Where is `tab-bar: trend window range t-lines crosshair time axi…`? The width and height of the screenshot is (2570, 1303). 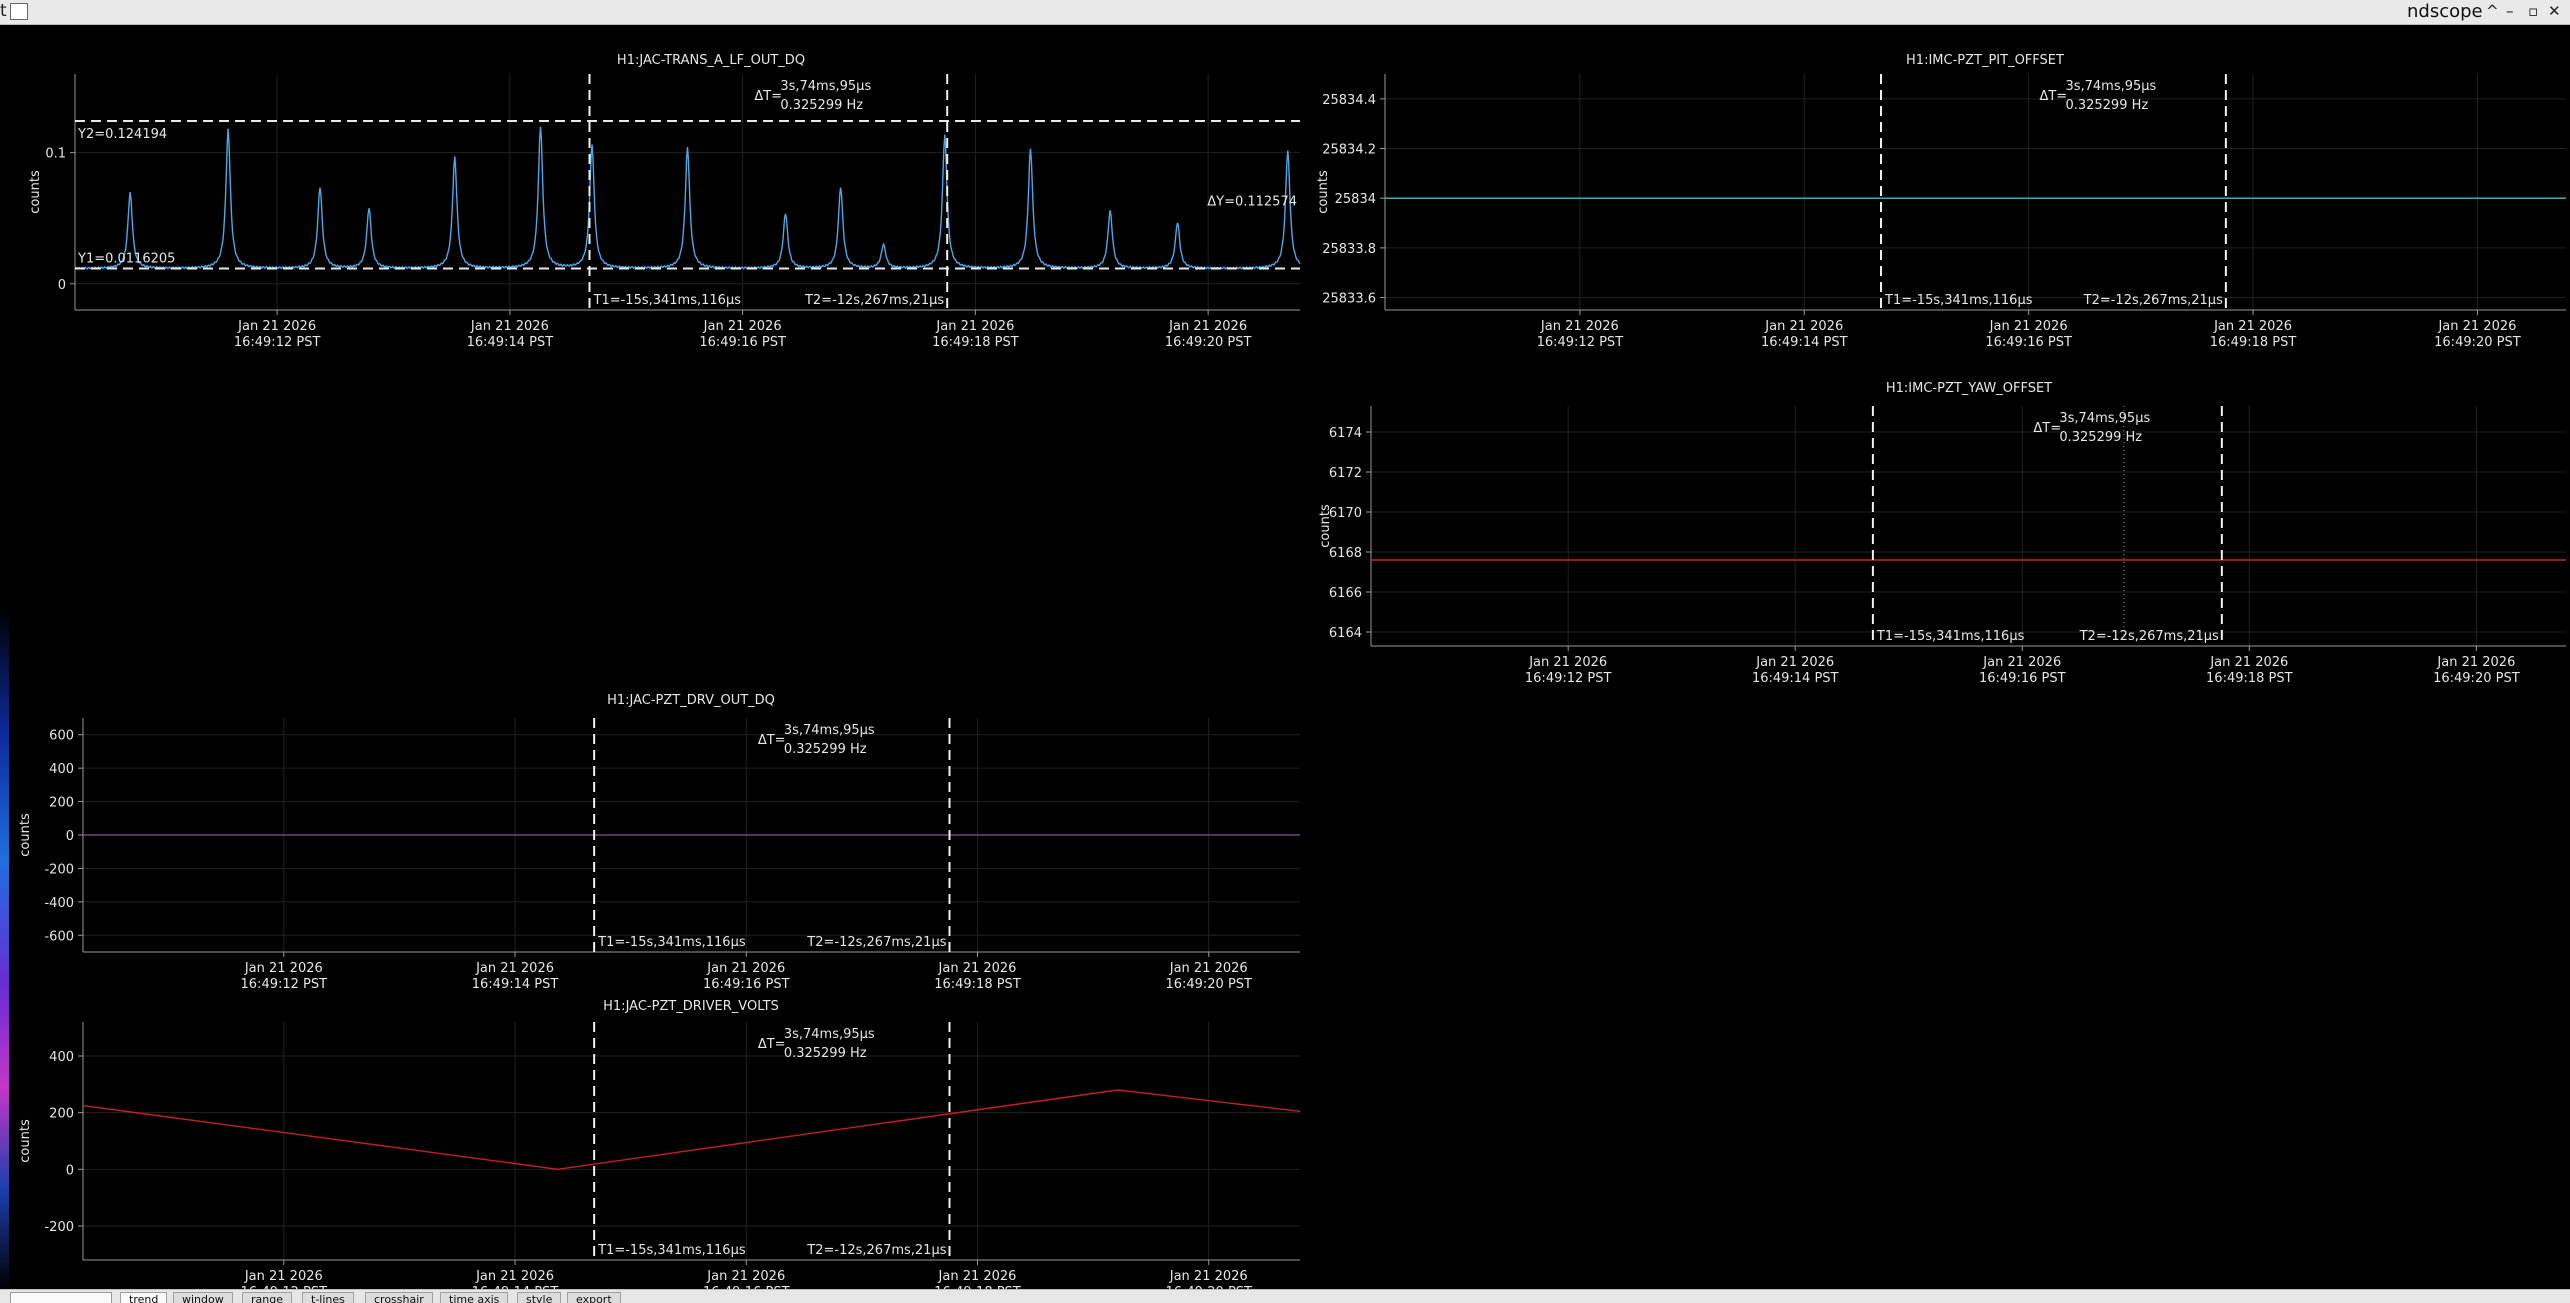 tab-bar: trend window range t-lines crosshair time axi… is located at coordinates (1285, 1296).